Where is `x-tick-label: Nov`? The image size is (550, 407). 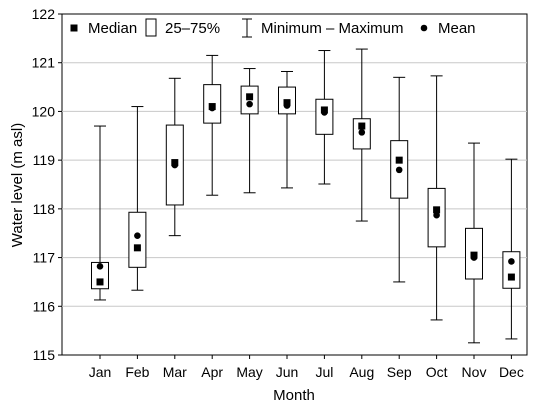
x-tick-label: Nov is located at coordinates (474, 372).